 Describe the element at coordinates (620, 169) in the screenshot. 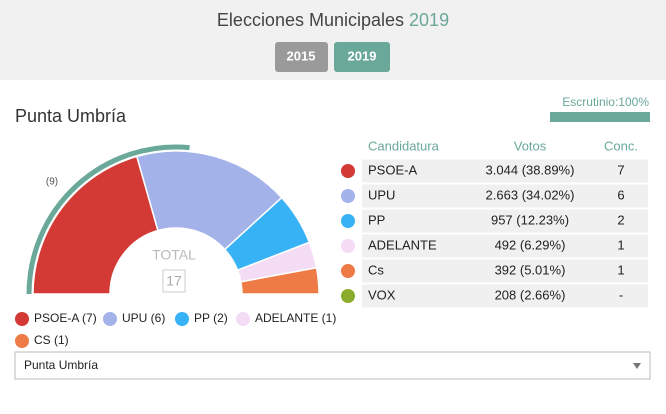

I see `table-cell: 7` at that location.